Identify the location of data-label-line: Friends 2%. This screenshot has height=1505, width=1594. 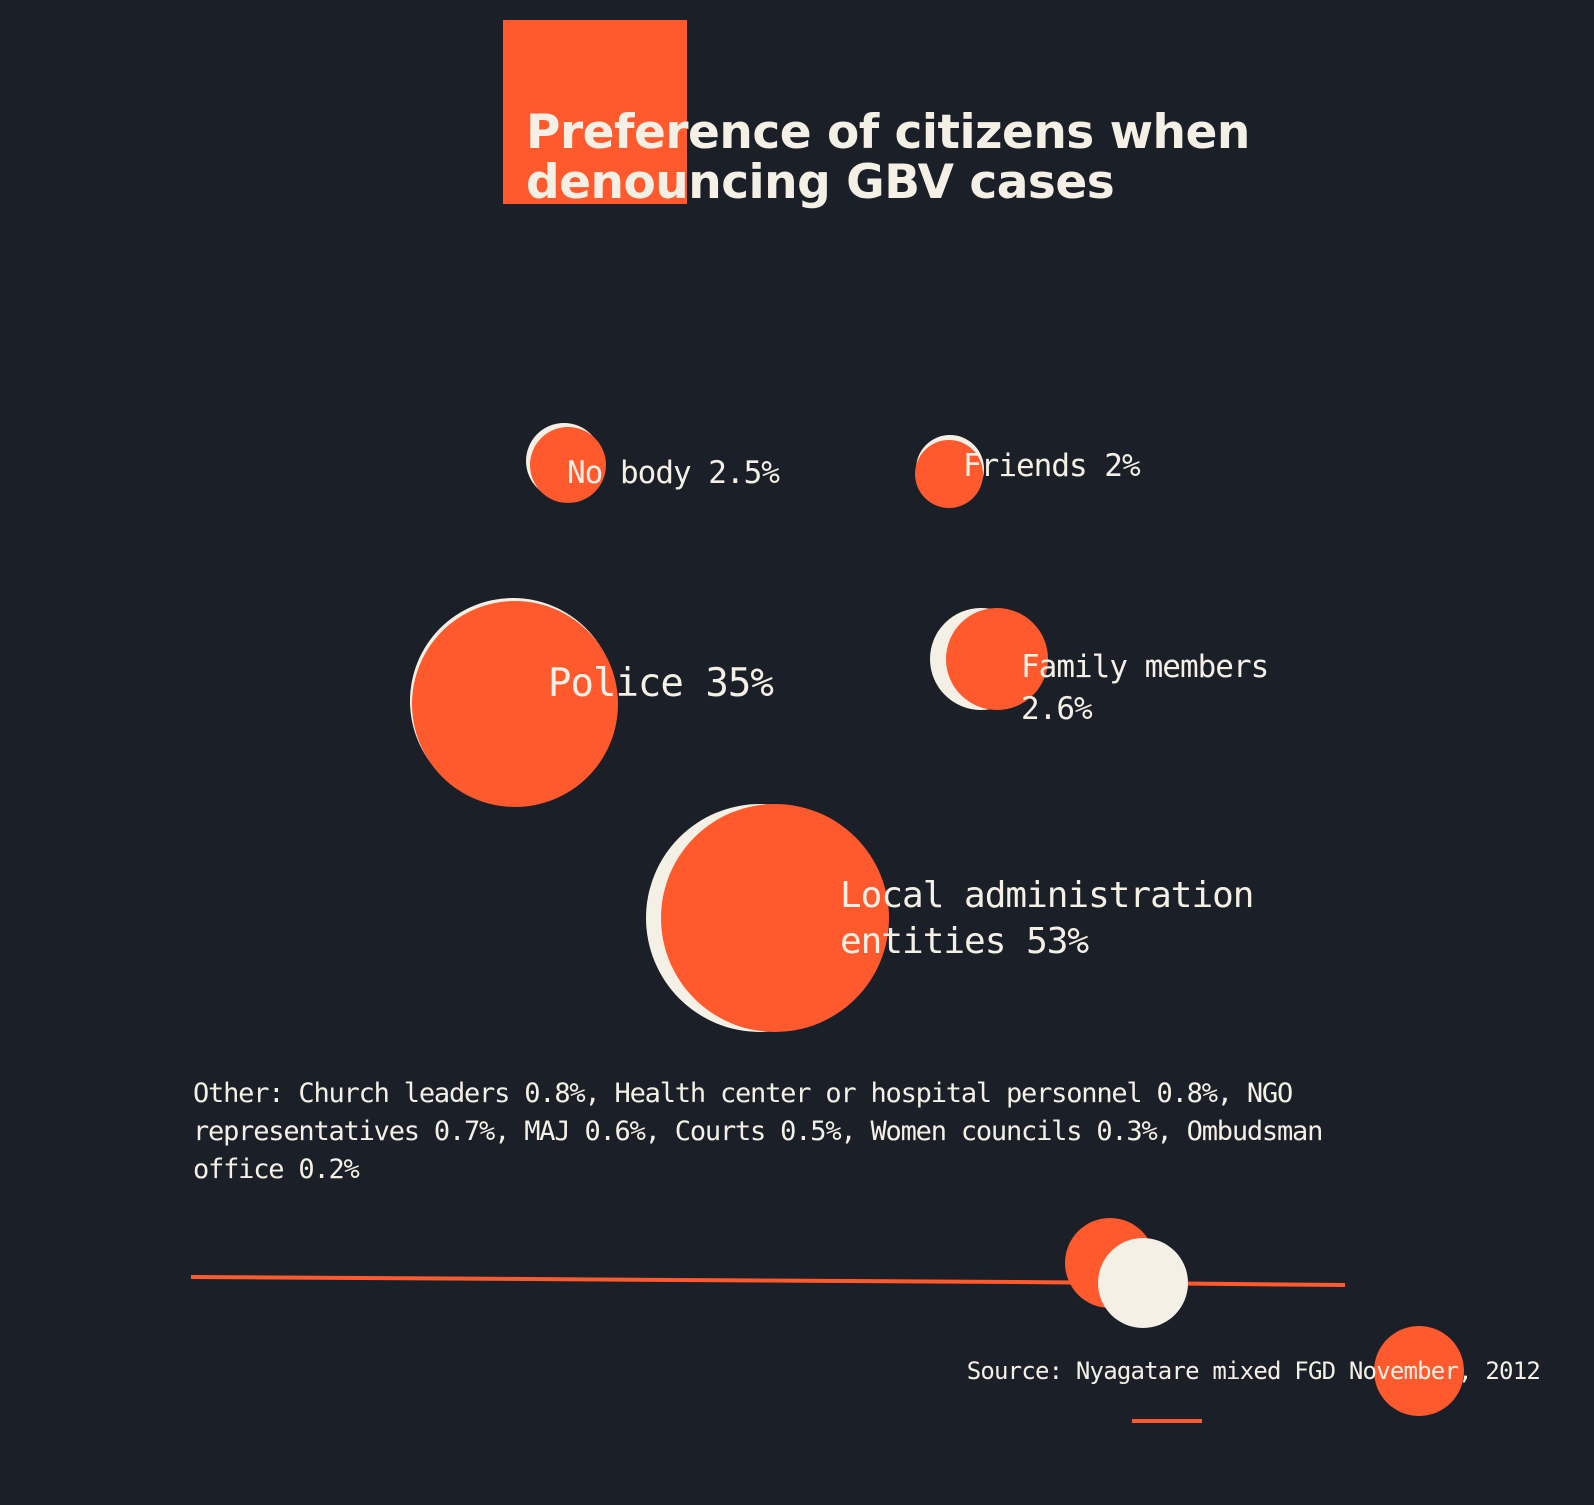
(1052, 466).